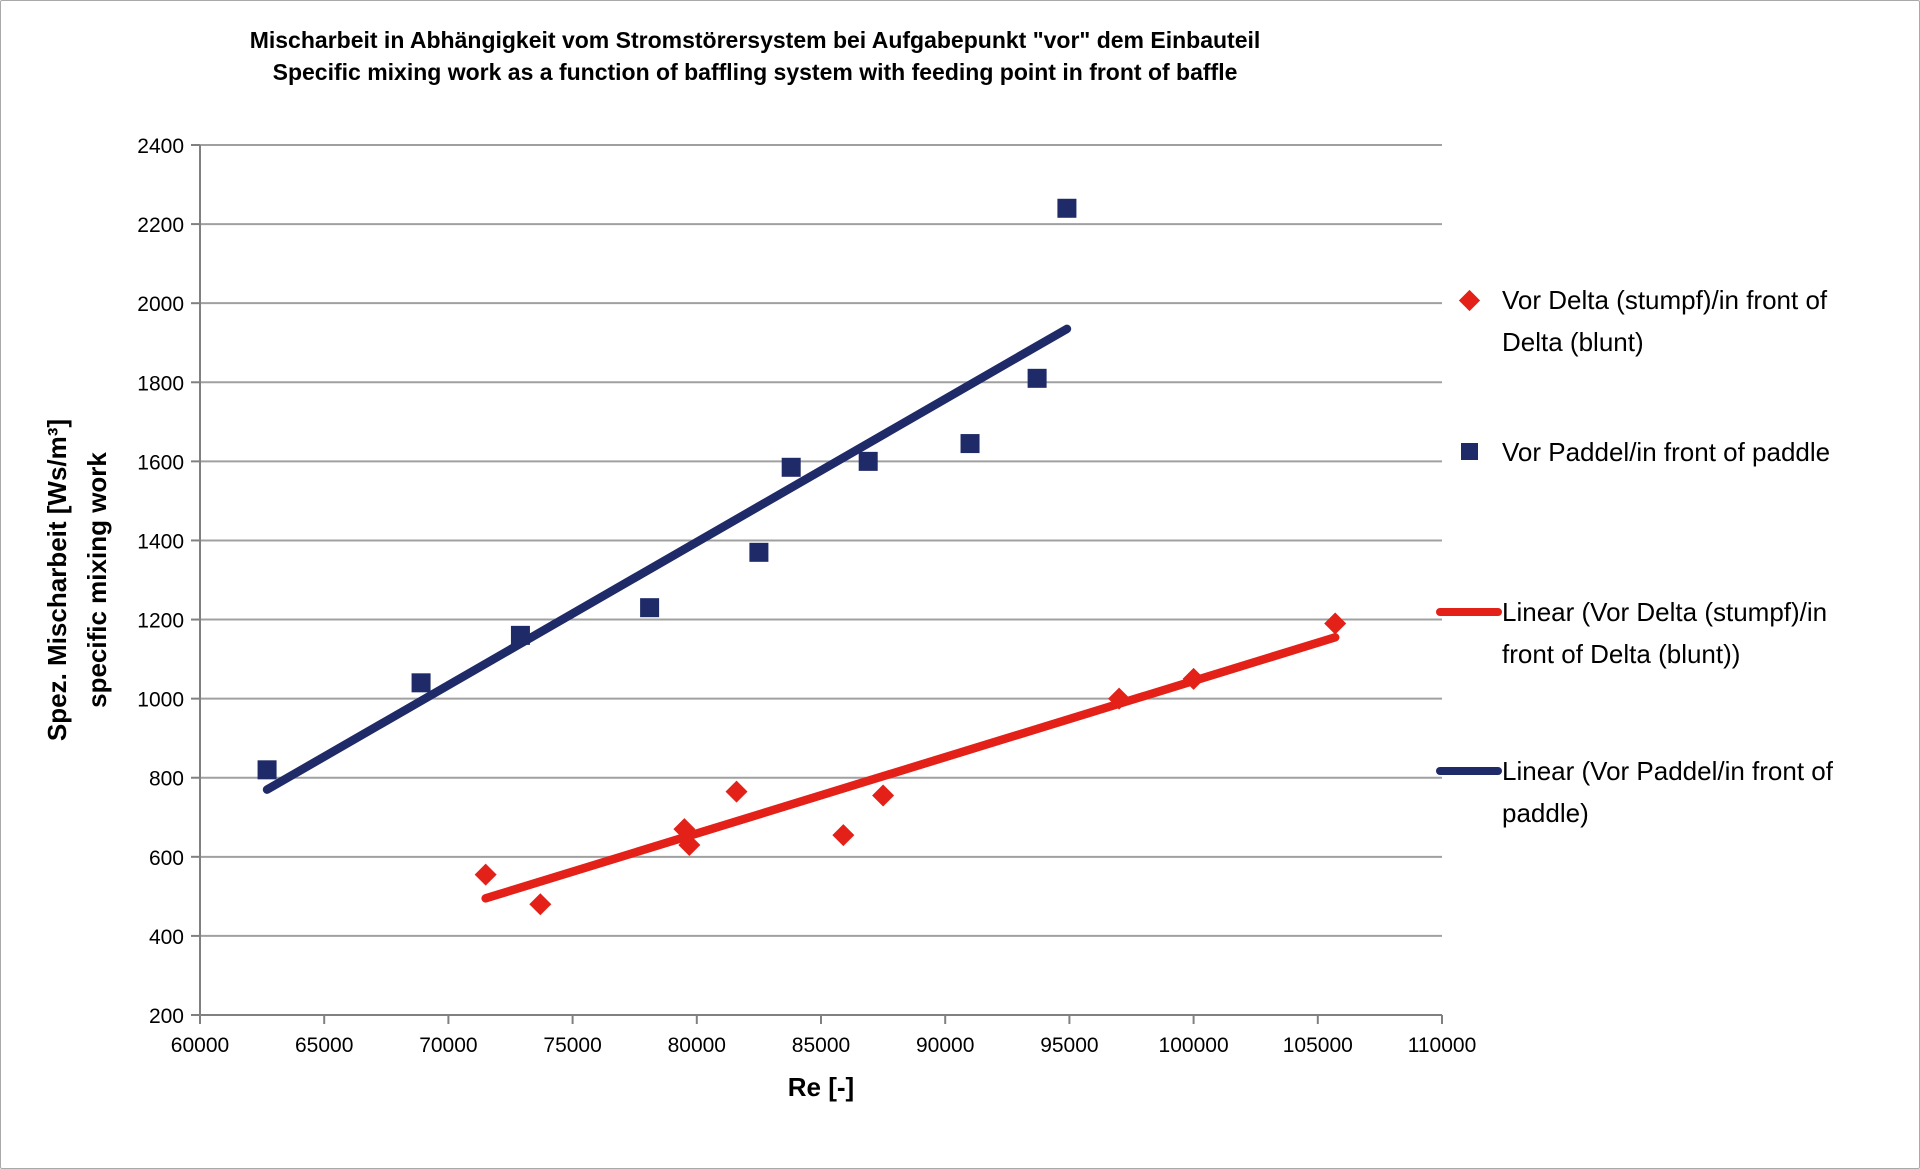 This screenshot has width=1920, height=1169. I want to click on legend-label: Linear (Vor Paddel/in front of paddle), so click(1667, 792).